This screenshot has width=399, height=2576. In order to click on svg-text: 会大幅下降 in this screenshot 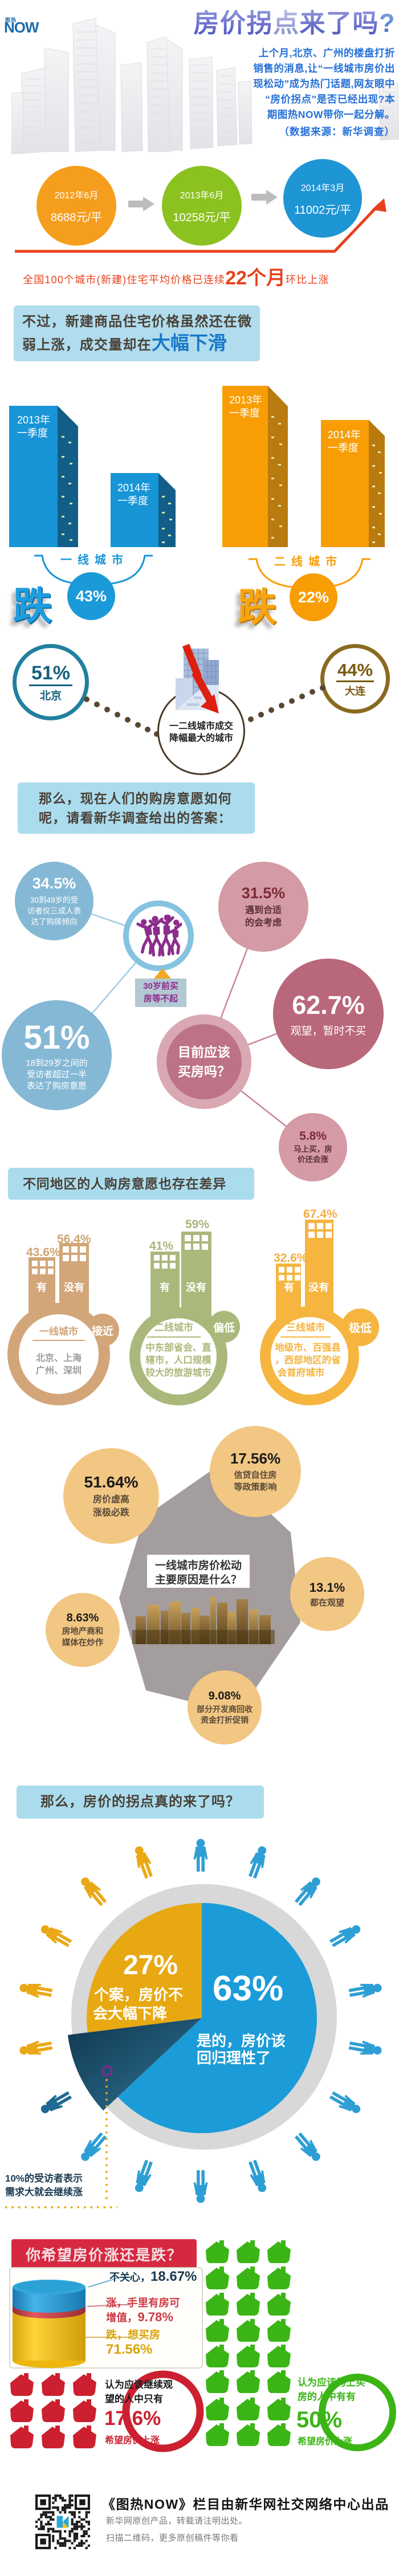, I will do `click(130, 2013)`.